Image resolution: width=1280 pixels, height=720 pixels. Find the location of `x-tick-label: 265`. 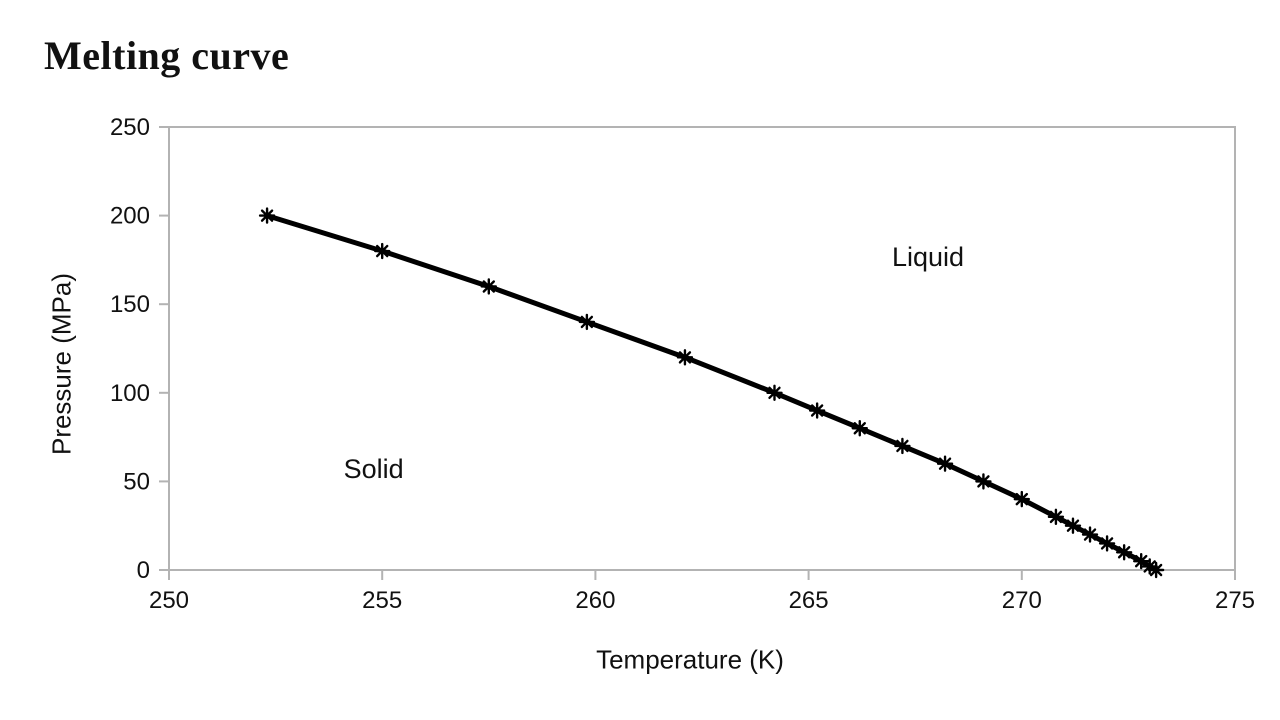

x-tick-label: 265 is located at coordinates (809, 600).